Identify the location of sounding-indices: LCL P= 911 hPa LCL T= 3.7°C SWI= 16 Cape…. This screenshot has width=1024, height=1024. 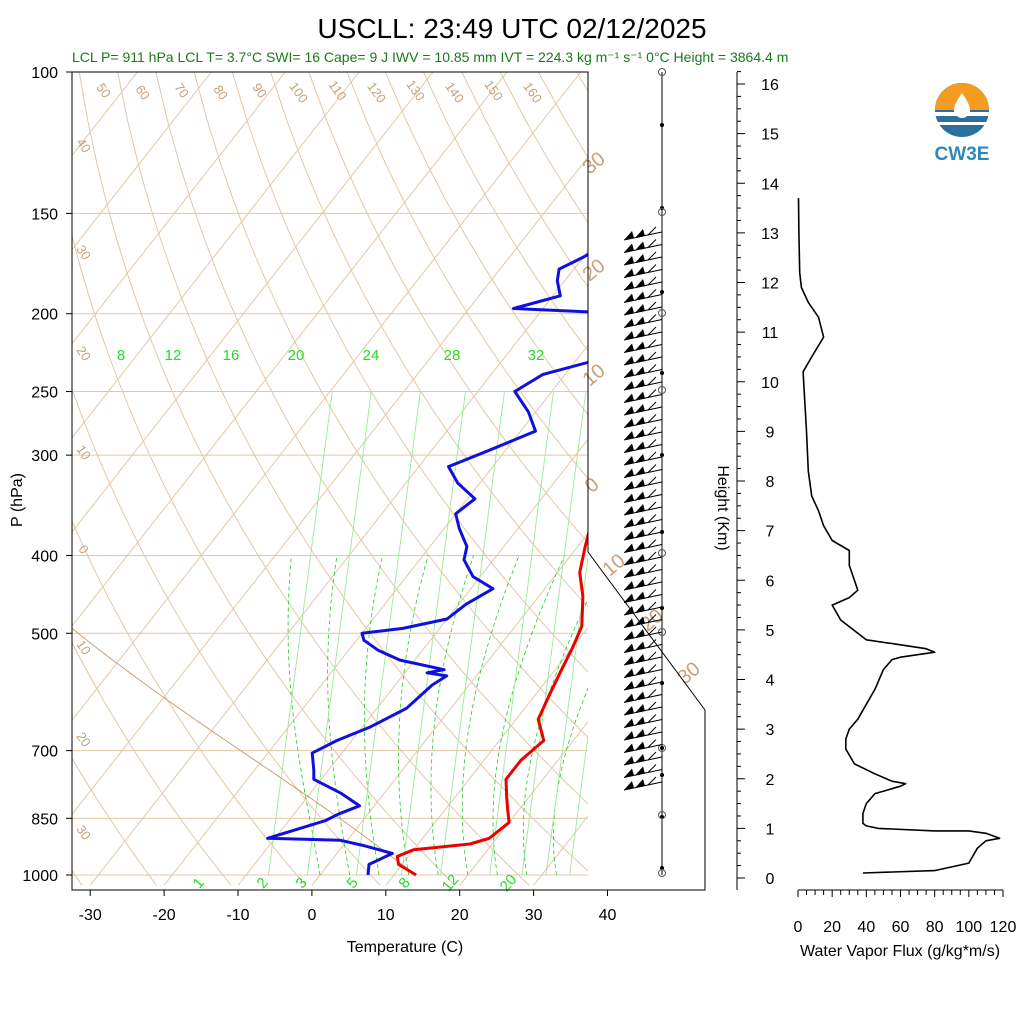
(430, 57).